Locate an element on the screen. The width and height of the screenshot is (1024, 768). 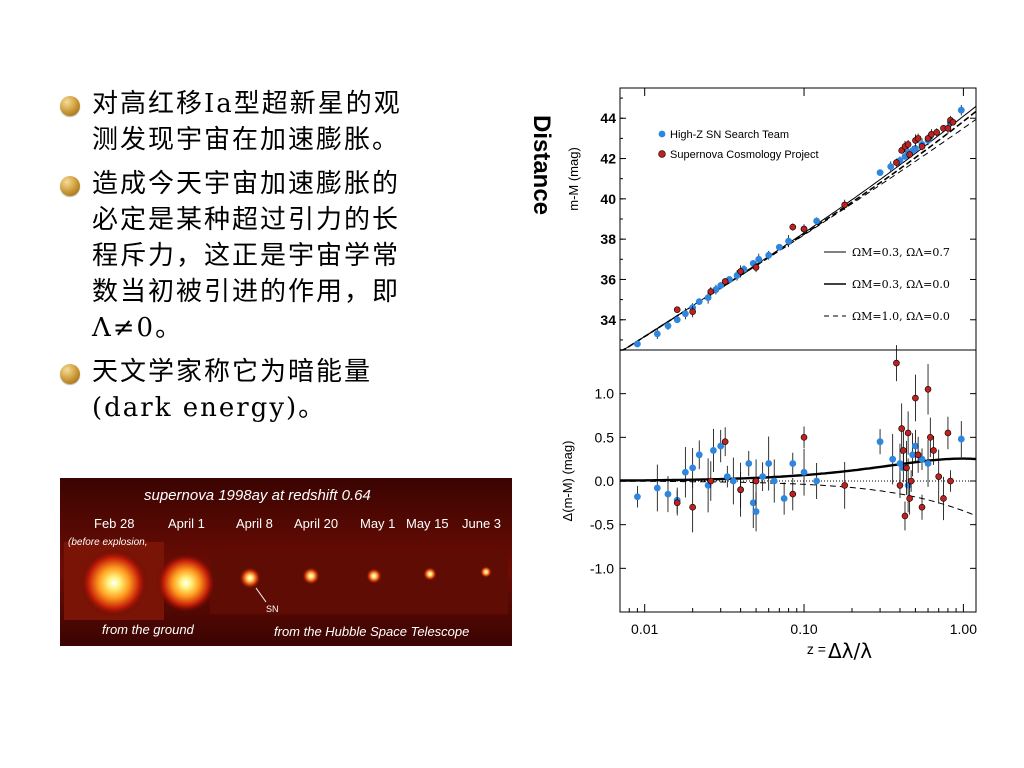
bullet-text: 对高红移Ia型超新星的观 测发现宇宙在加速膨胀。 is located at coordinates (247, 122).